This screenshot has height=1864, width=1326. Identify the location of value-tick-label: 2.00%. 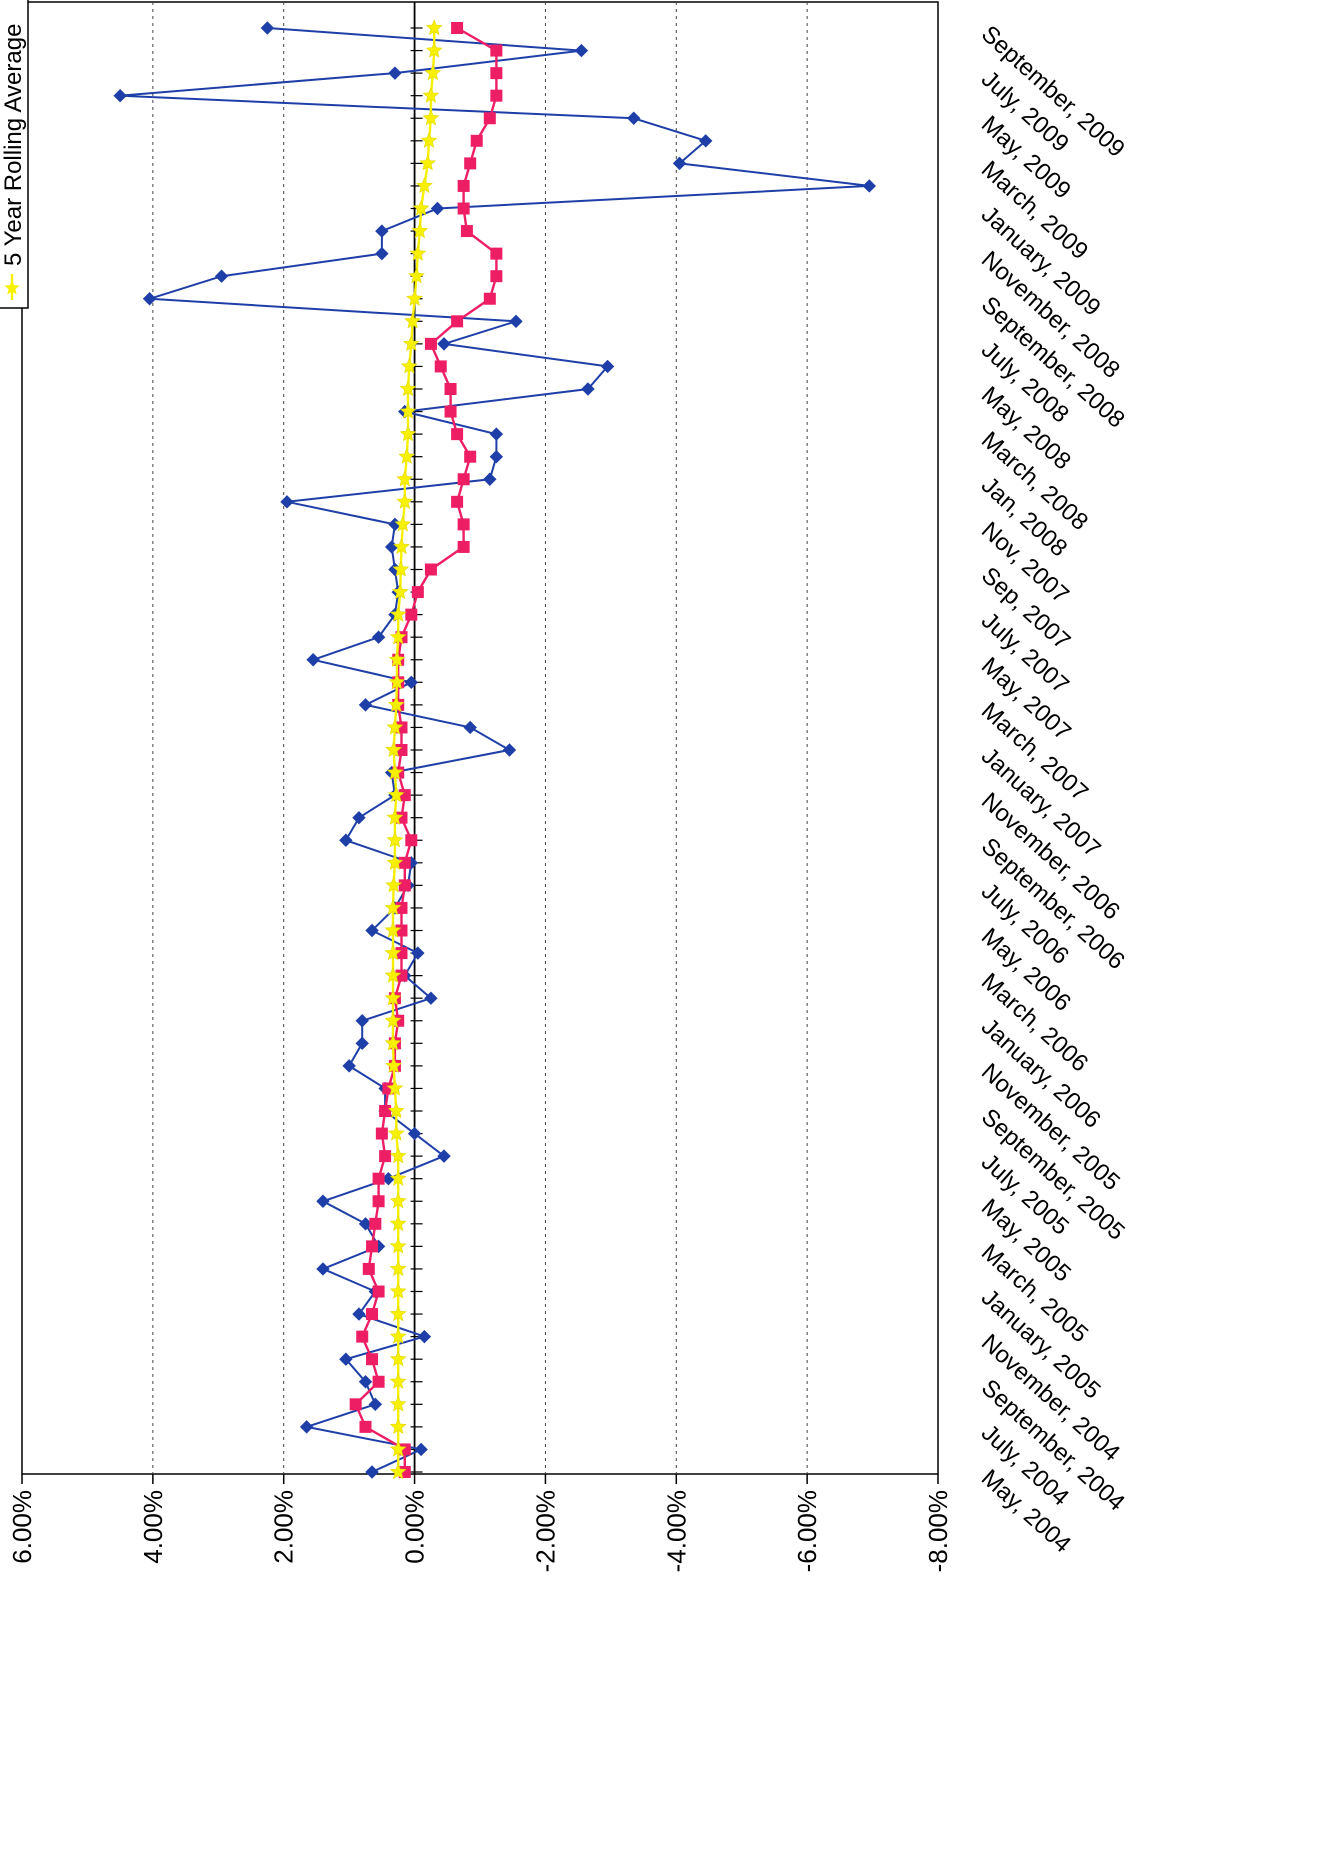
(284, 1527).